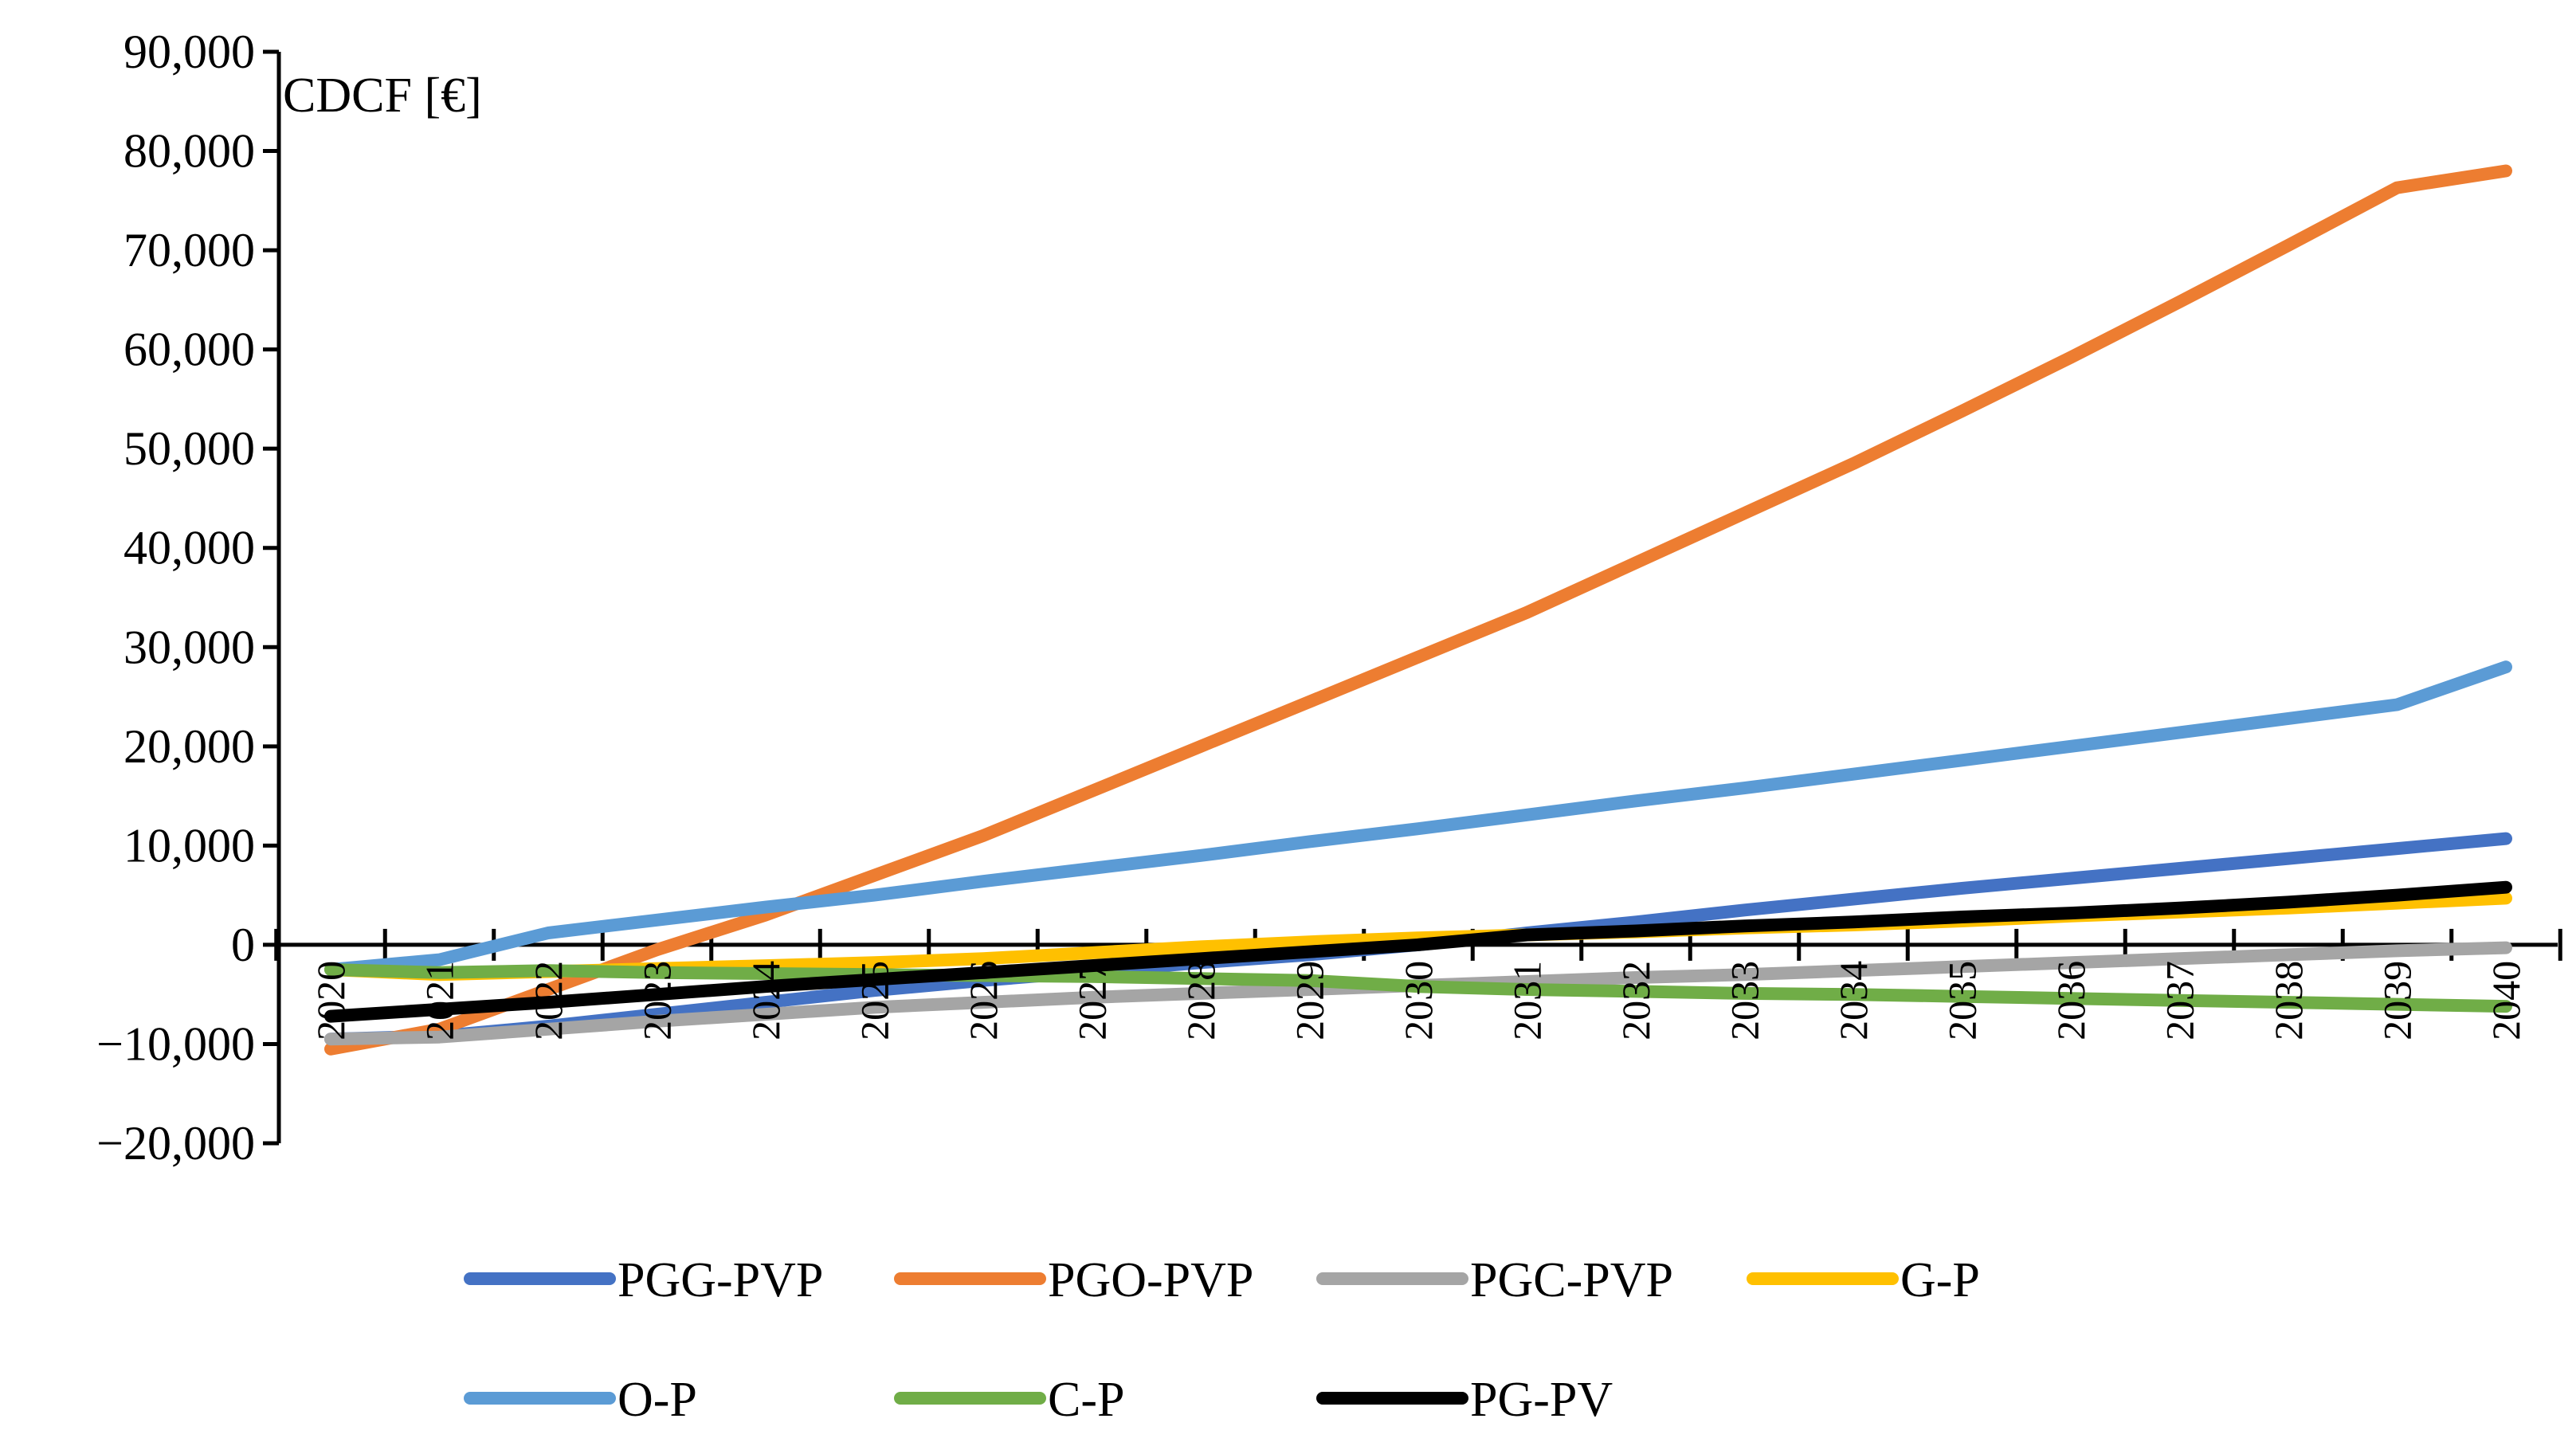 Image resolution: width=2576 pixels, height=1446 pixels. What do you see at coordinates (657, 1001) in the screenshot?
I see `x-tick-label: 2023` at bounding box center [657, 1001].